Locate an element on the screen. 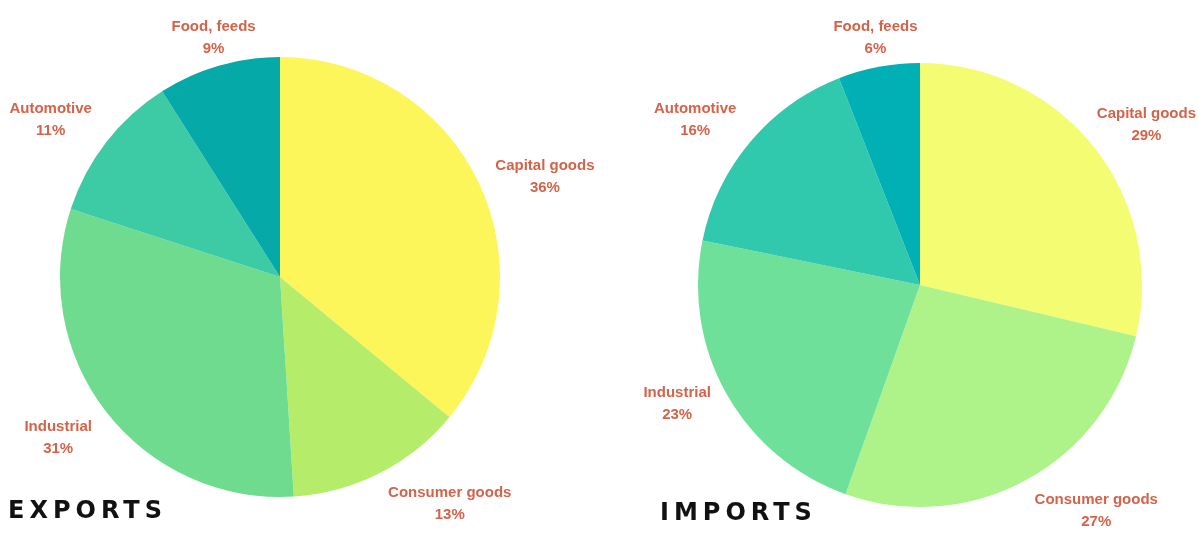 This screenshot has height=542, width=1199. data-label: 36% is located at coordinates (544, 186).